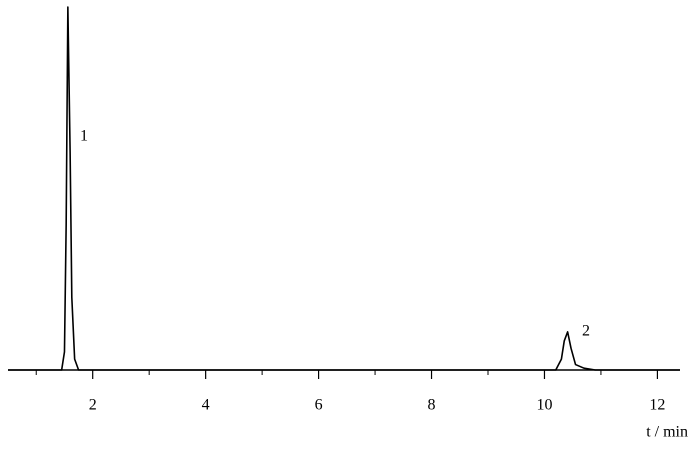 The height and width of the screenshot is (450, 691). Describe the element at coordinates (657, 405) in the screenshot. I see `x-tick-label: 12` at that location.